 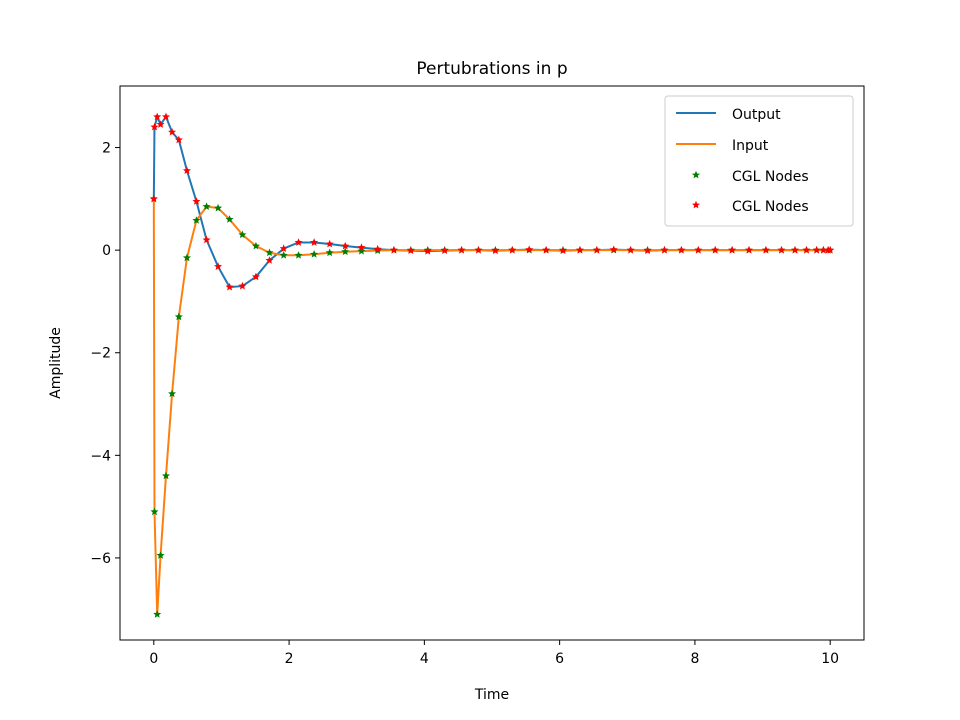 What do you see at coordinates (756, 115) in the screenshot?
I see `legend-label-output: Output` at bounding box center [756, 115].